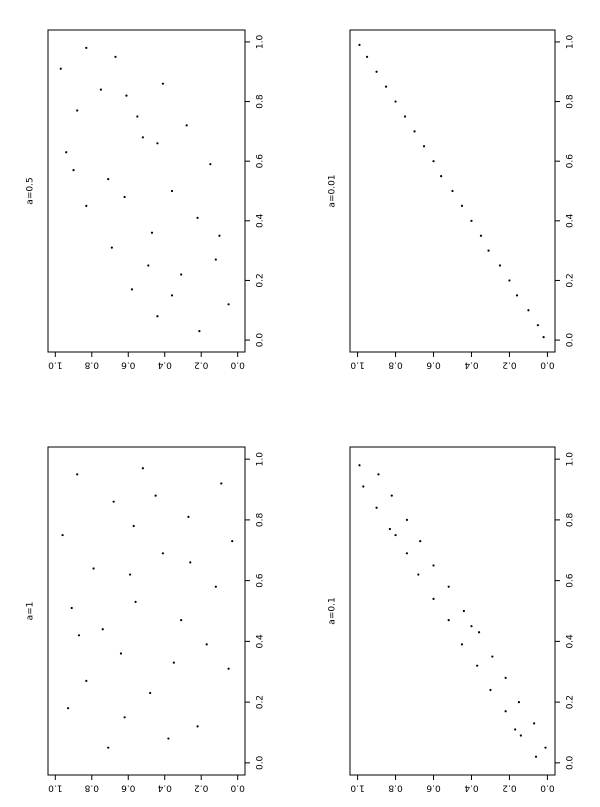 This screenshot has height=807, width=600. I want to click on panel-title: a=1, so click(31, 611).